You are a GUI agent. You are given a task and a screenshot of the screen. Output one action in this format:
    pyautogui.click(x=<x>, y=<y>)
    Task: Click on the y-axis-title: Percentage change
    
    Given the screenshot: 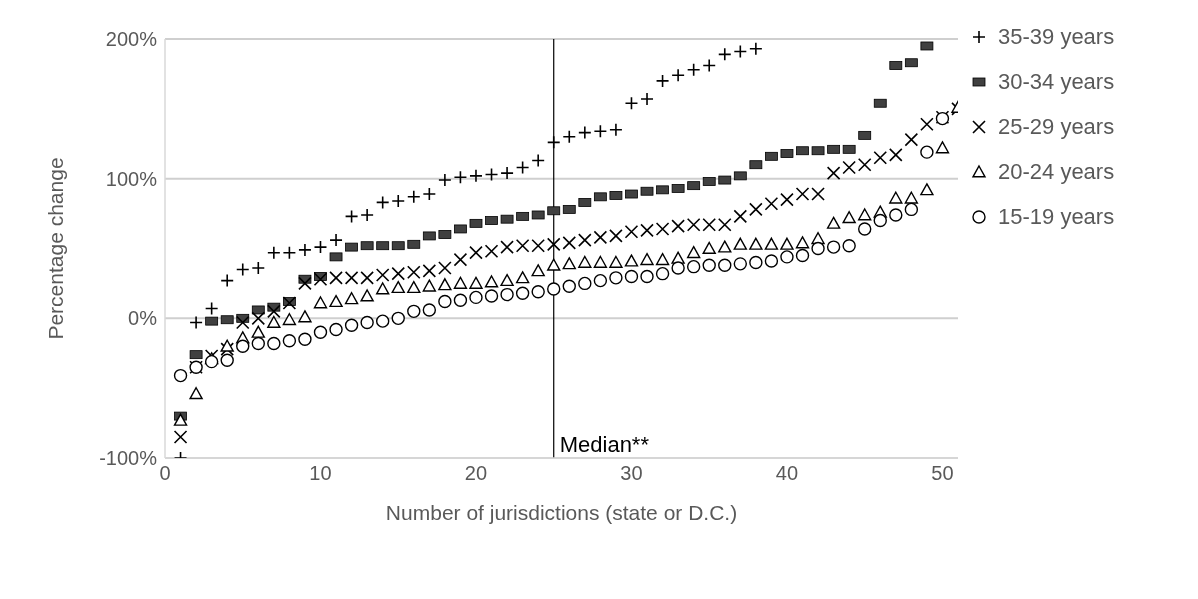 What is the action you would take?
    pyautogui.click(x=56, y=248)
    